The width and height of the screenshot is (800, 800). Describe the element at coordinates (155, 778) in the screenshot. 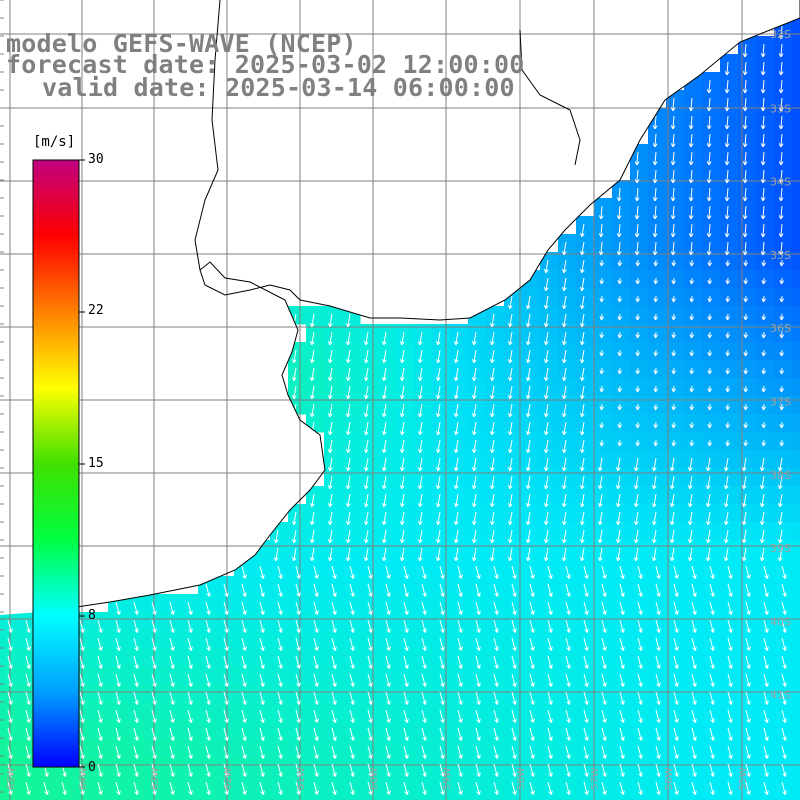

I see `lon-label: 63W` at that location.